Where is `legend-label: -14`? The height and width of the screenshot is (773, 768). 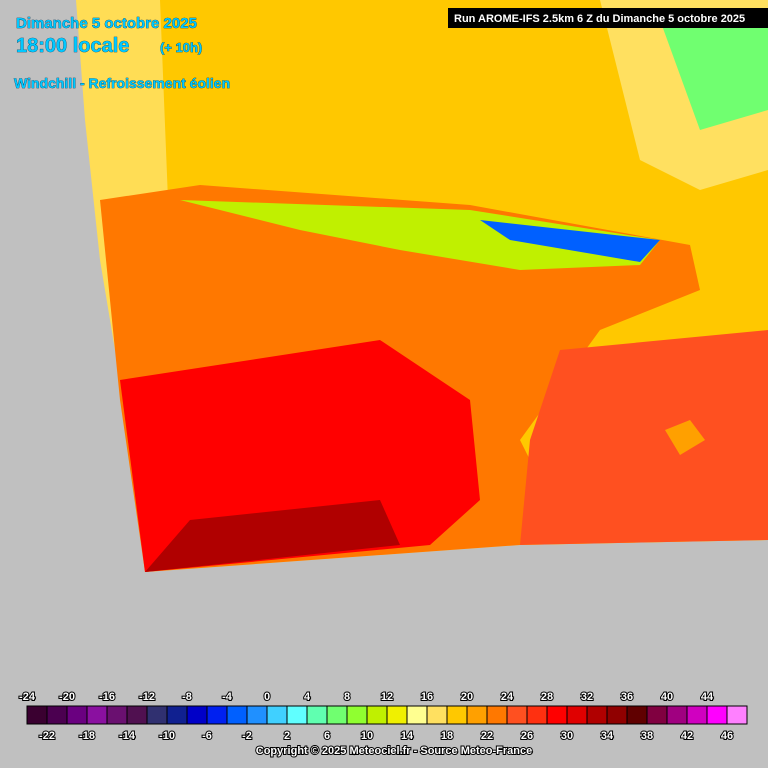 legend-label: -14 is located at coordinates (127, 736).